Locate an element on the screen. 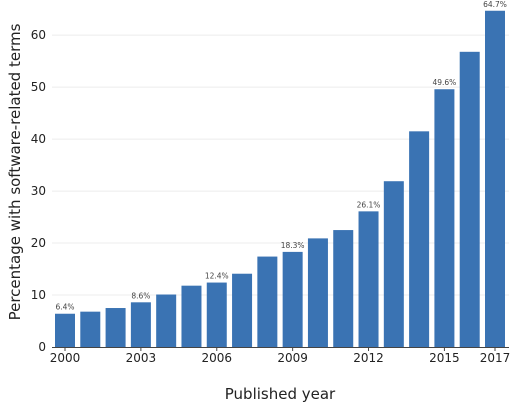 The image size is (512, 406). y-tick-label: 50 is located at coordinates (38, 87).